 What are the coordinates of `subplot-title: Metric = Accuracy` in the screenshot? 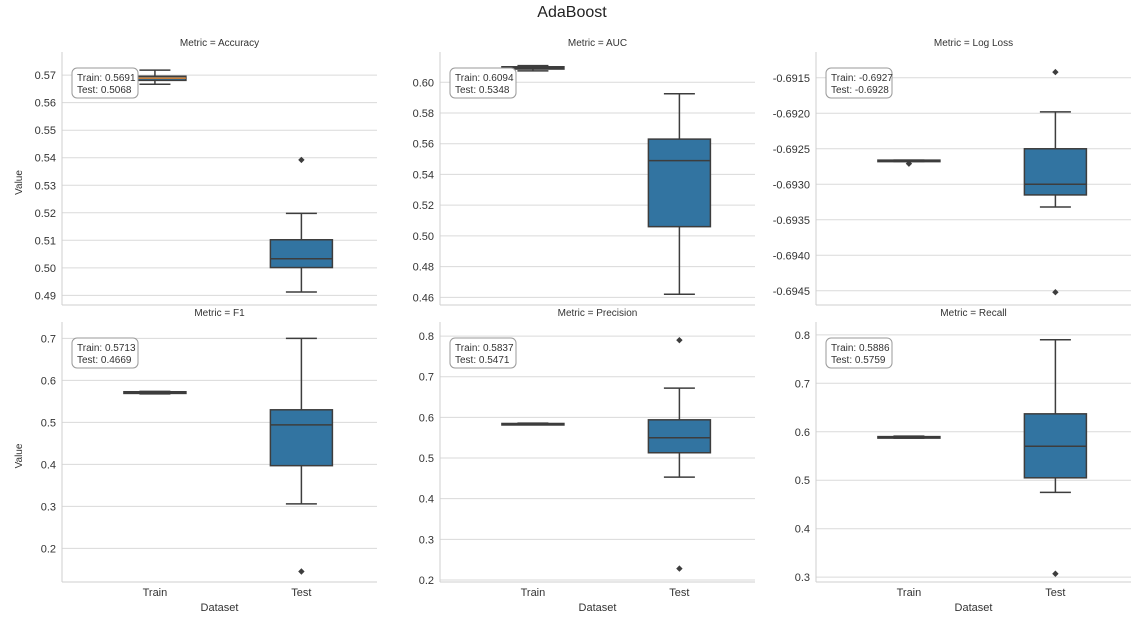 It's located at (219, 43).